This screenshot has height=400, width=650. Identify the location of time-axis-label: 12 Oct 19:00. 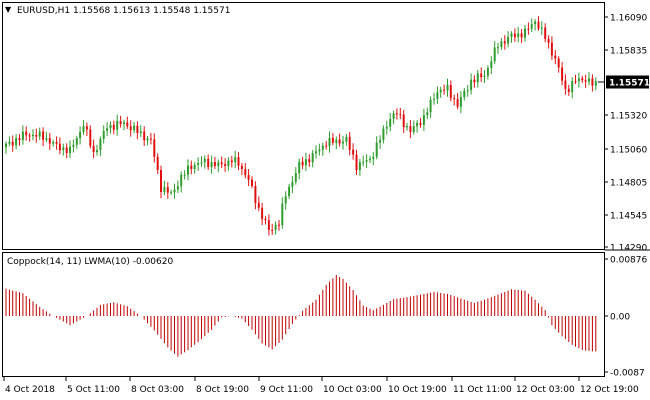
(609, 390).